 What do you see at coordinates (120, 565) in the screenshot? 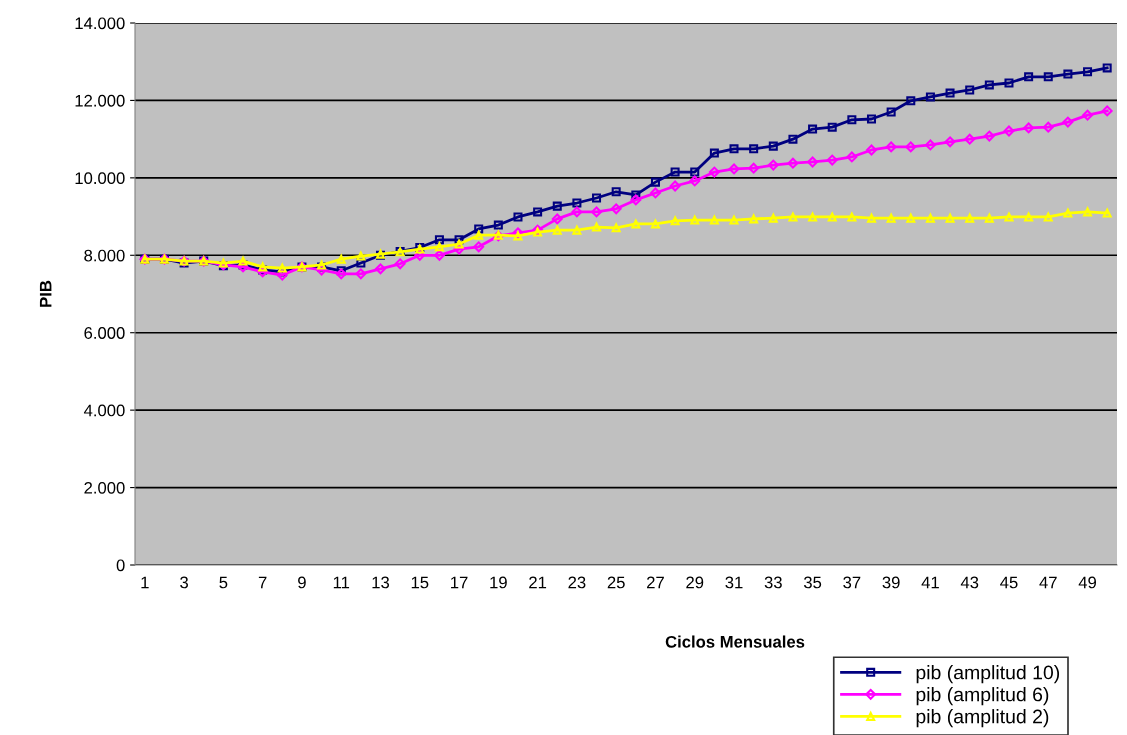
I see `y-tick-label: 0` at bounding box center [120, 565].